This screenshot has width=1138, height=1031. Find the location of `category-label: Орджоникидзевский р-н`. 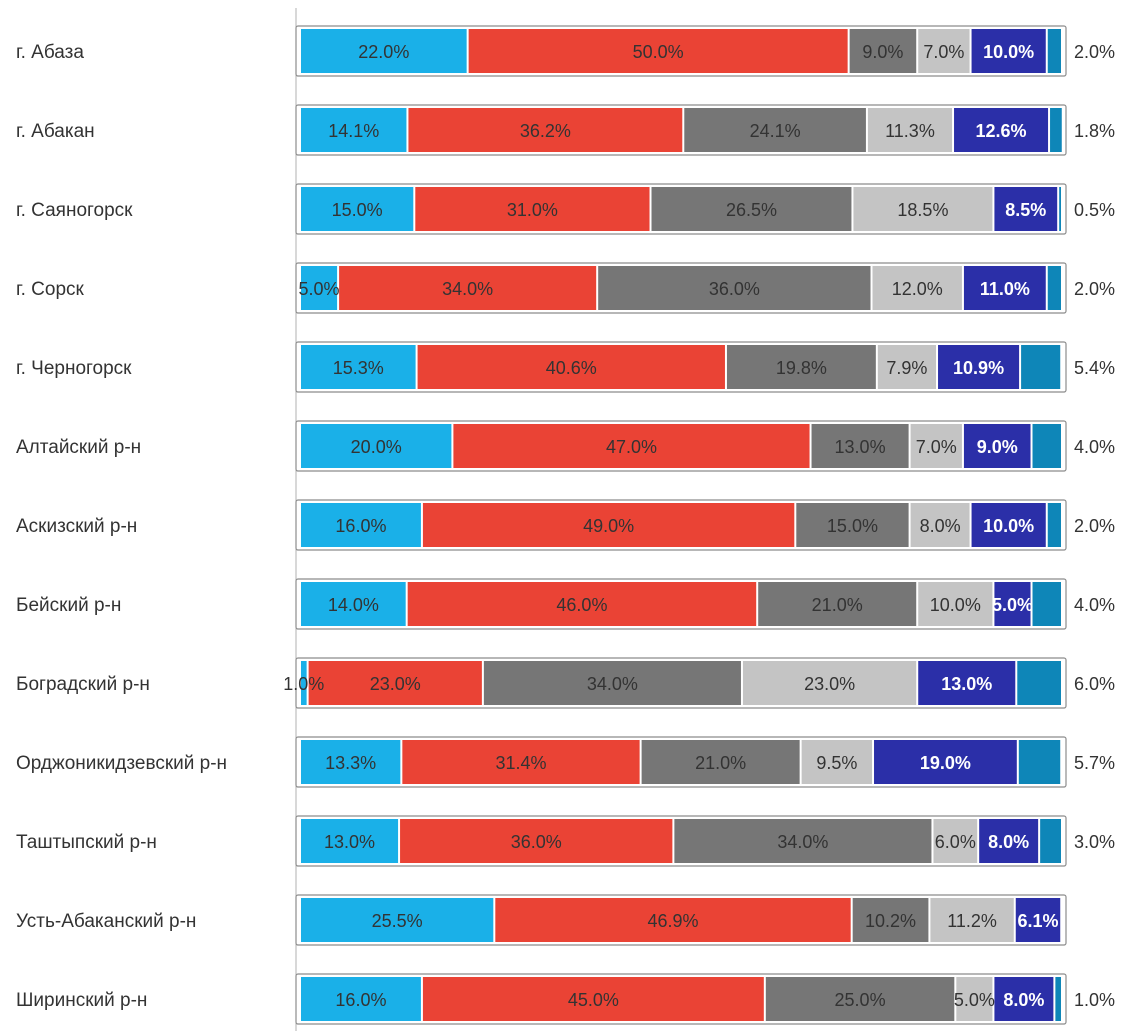

category-label: Орджоникидзевский р-н is located at coordinates (121, 763).